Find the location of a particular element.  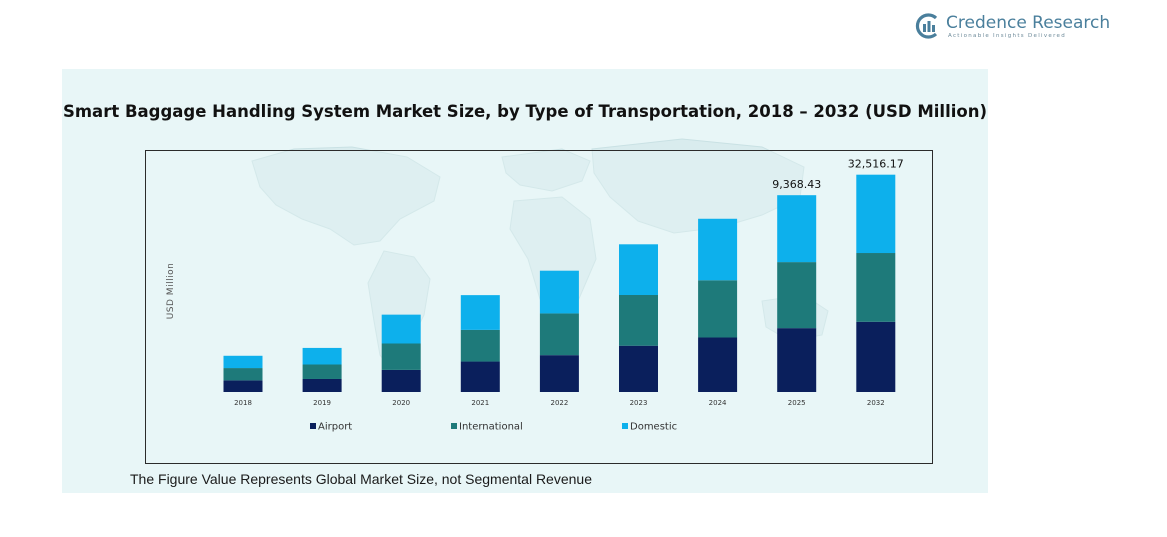

x-tick-2032: 2032 is located at coordinates (876, 403).